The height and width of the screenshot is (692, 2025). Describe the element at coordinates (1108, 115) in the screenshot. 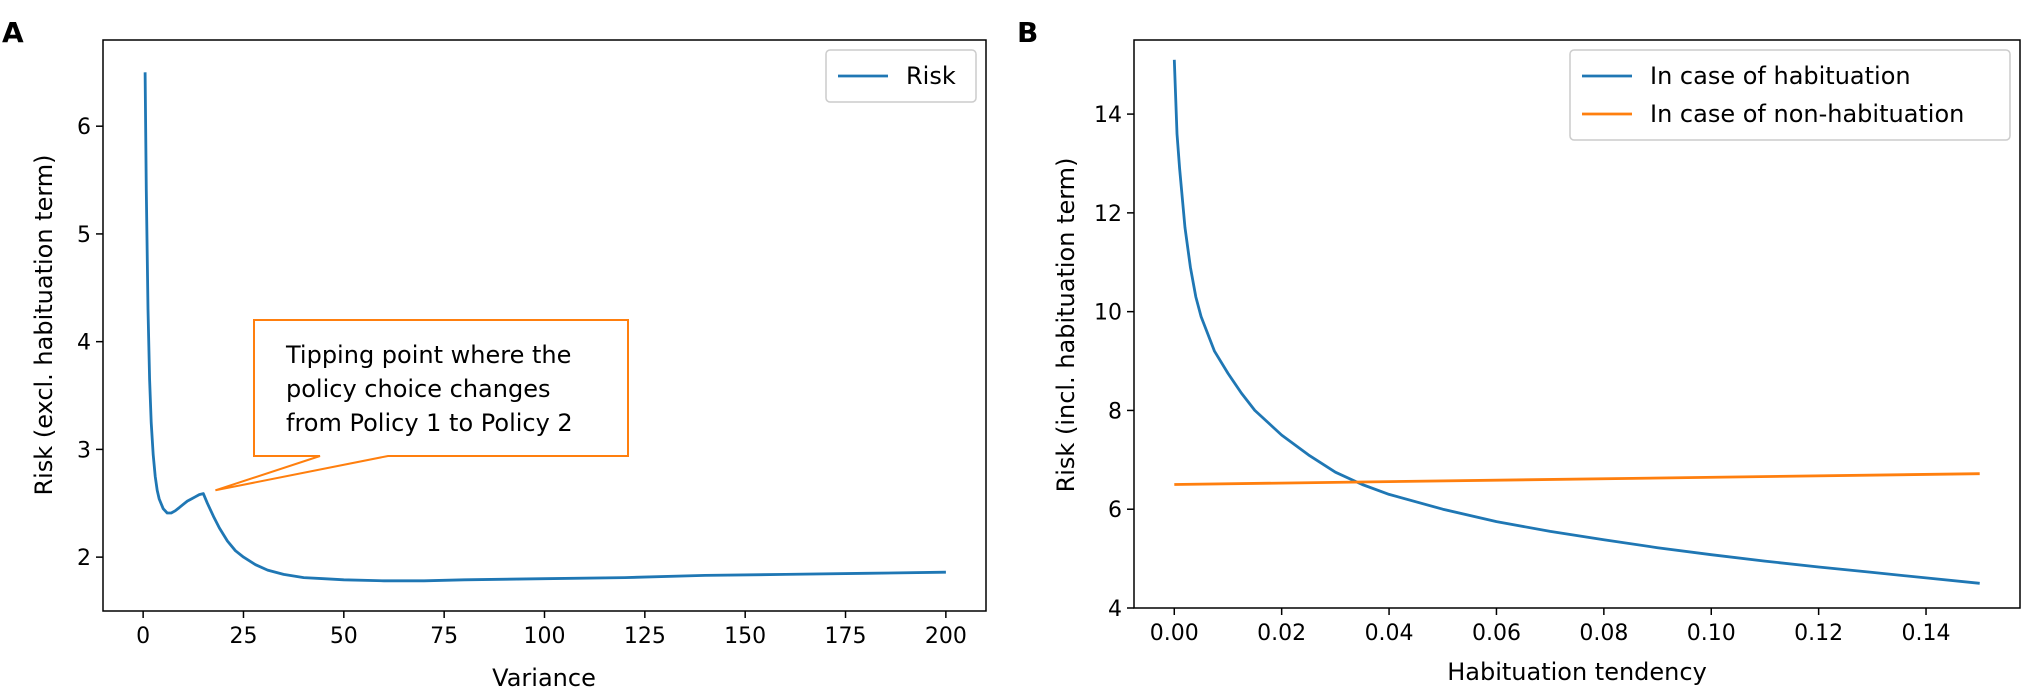

I see `y-tick-label: 14` at that location.